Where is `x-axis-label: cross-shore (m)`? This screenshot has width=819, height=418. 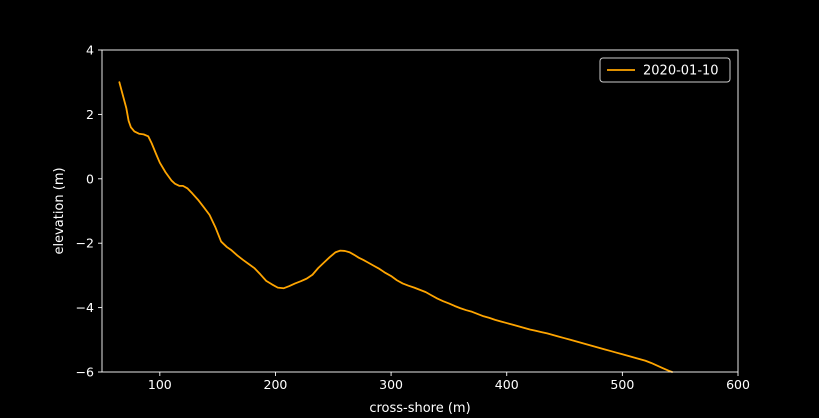
x-axis-label: cross-shore (m) is located at coordinates (419, 408).